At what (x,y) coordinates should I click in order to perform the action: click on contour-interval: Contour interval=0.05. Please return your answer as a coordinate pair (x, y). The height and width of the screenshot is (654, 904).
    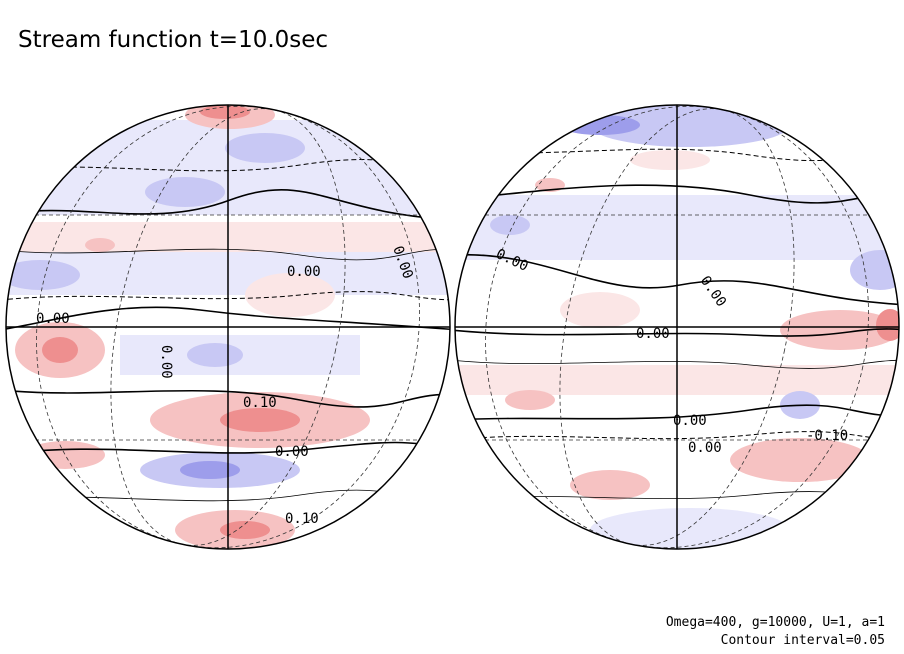
    Looking at the image, I should click on (803, 640).